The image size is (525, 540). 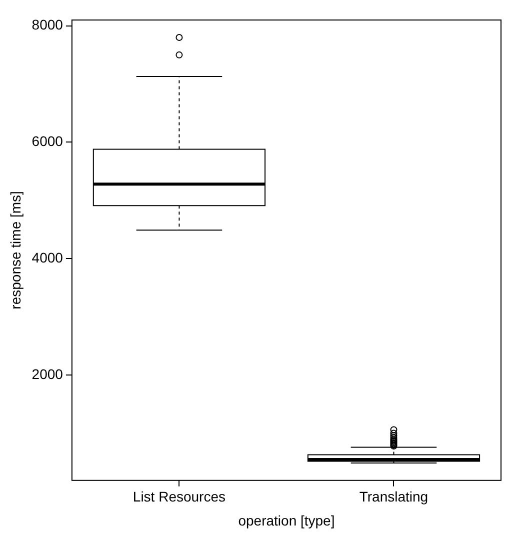 I want to click on y-tick-label: 4000, so click(x=48, y=258).